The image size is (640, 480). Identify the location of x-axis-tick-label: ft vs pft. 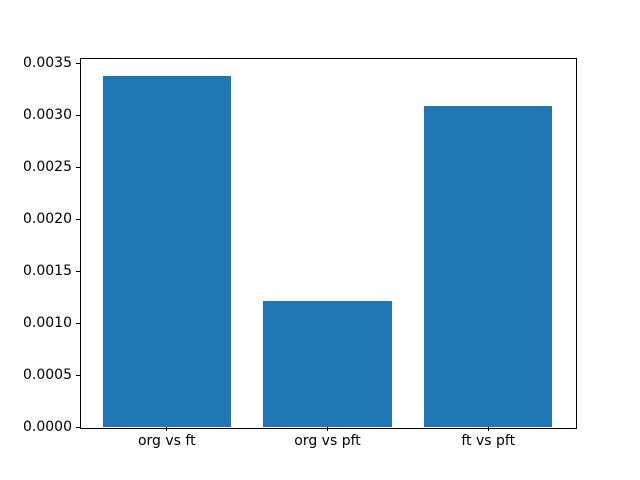
(488, 441).